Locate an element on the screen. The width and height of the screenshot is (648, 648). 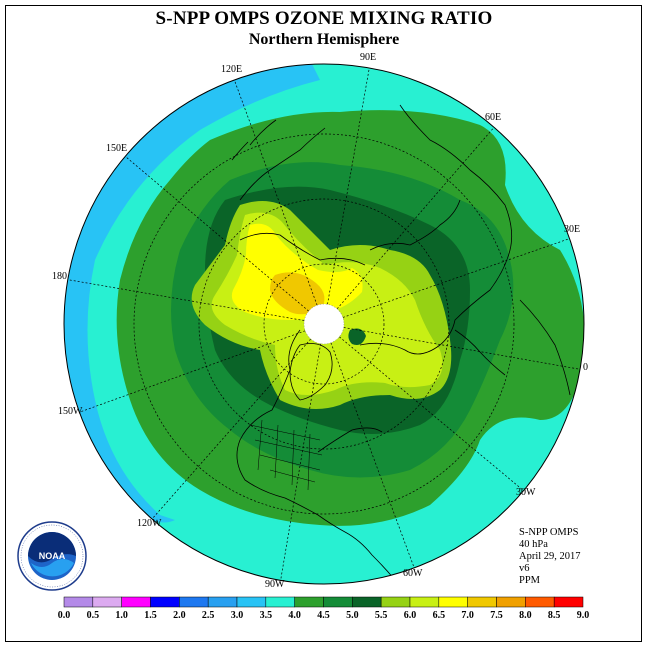
colorbar-tick-label: 1.5 is located at coordinates (150, 615).